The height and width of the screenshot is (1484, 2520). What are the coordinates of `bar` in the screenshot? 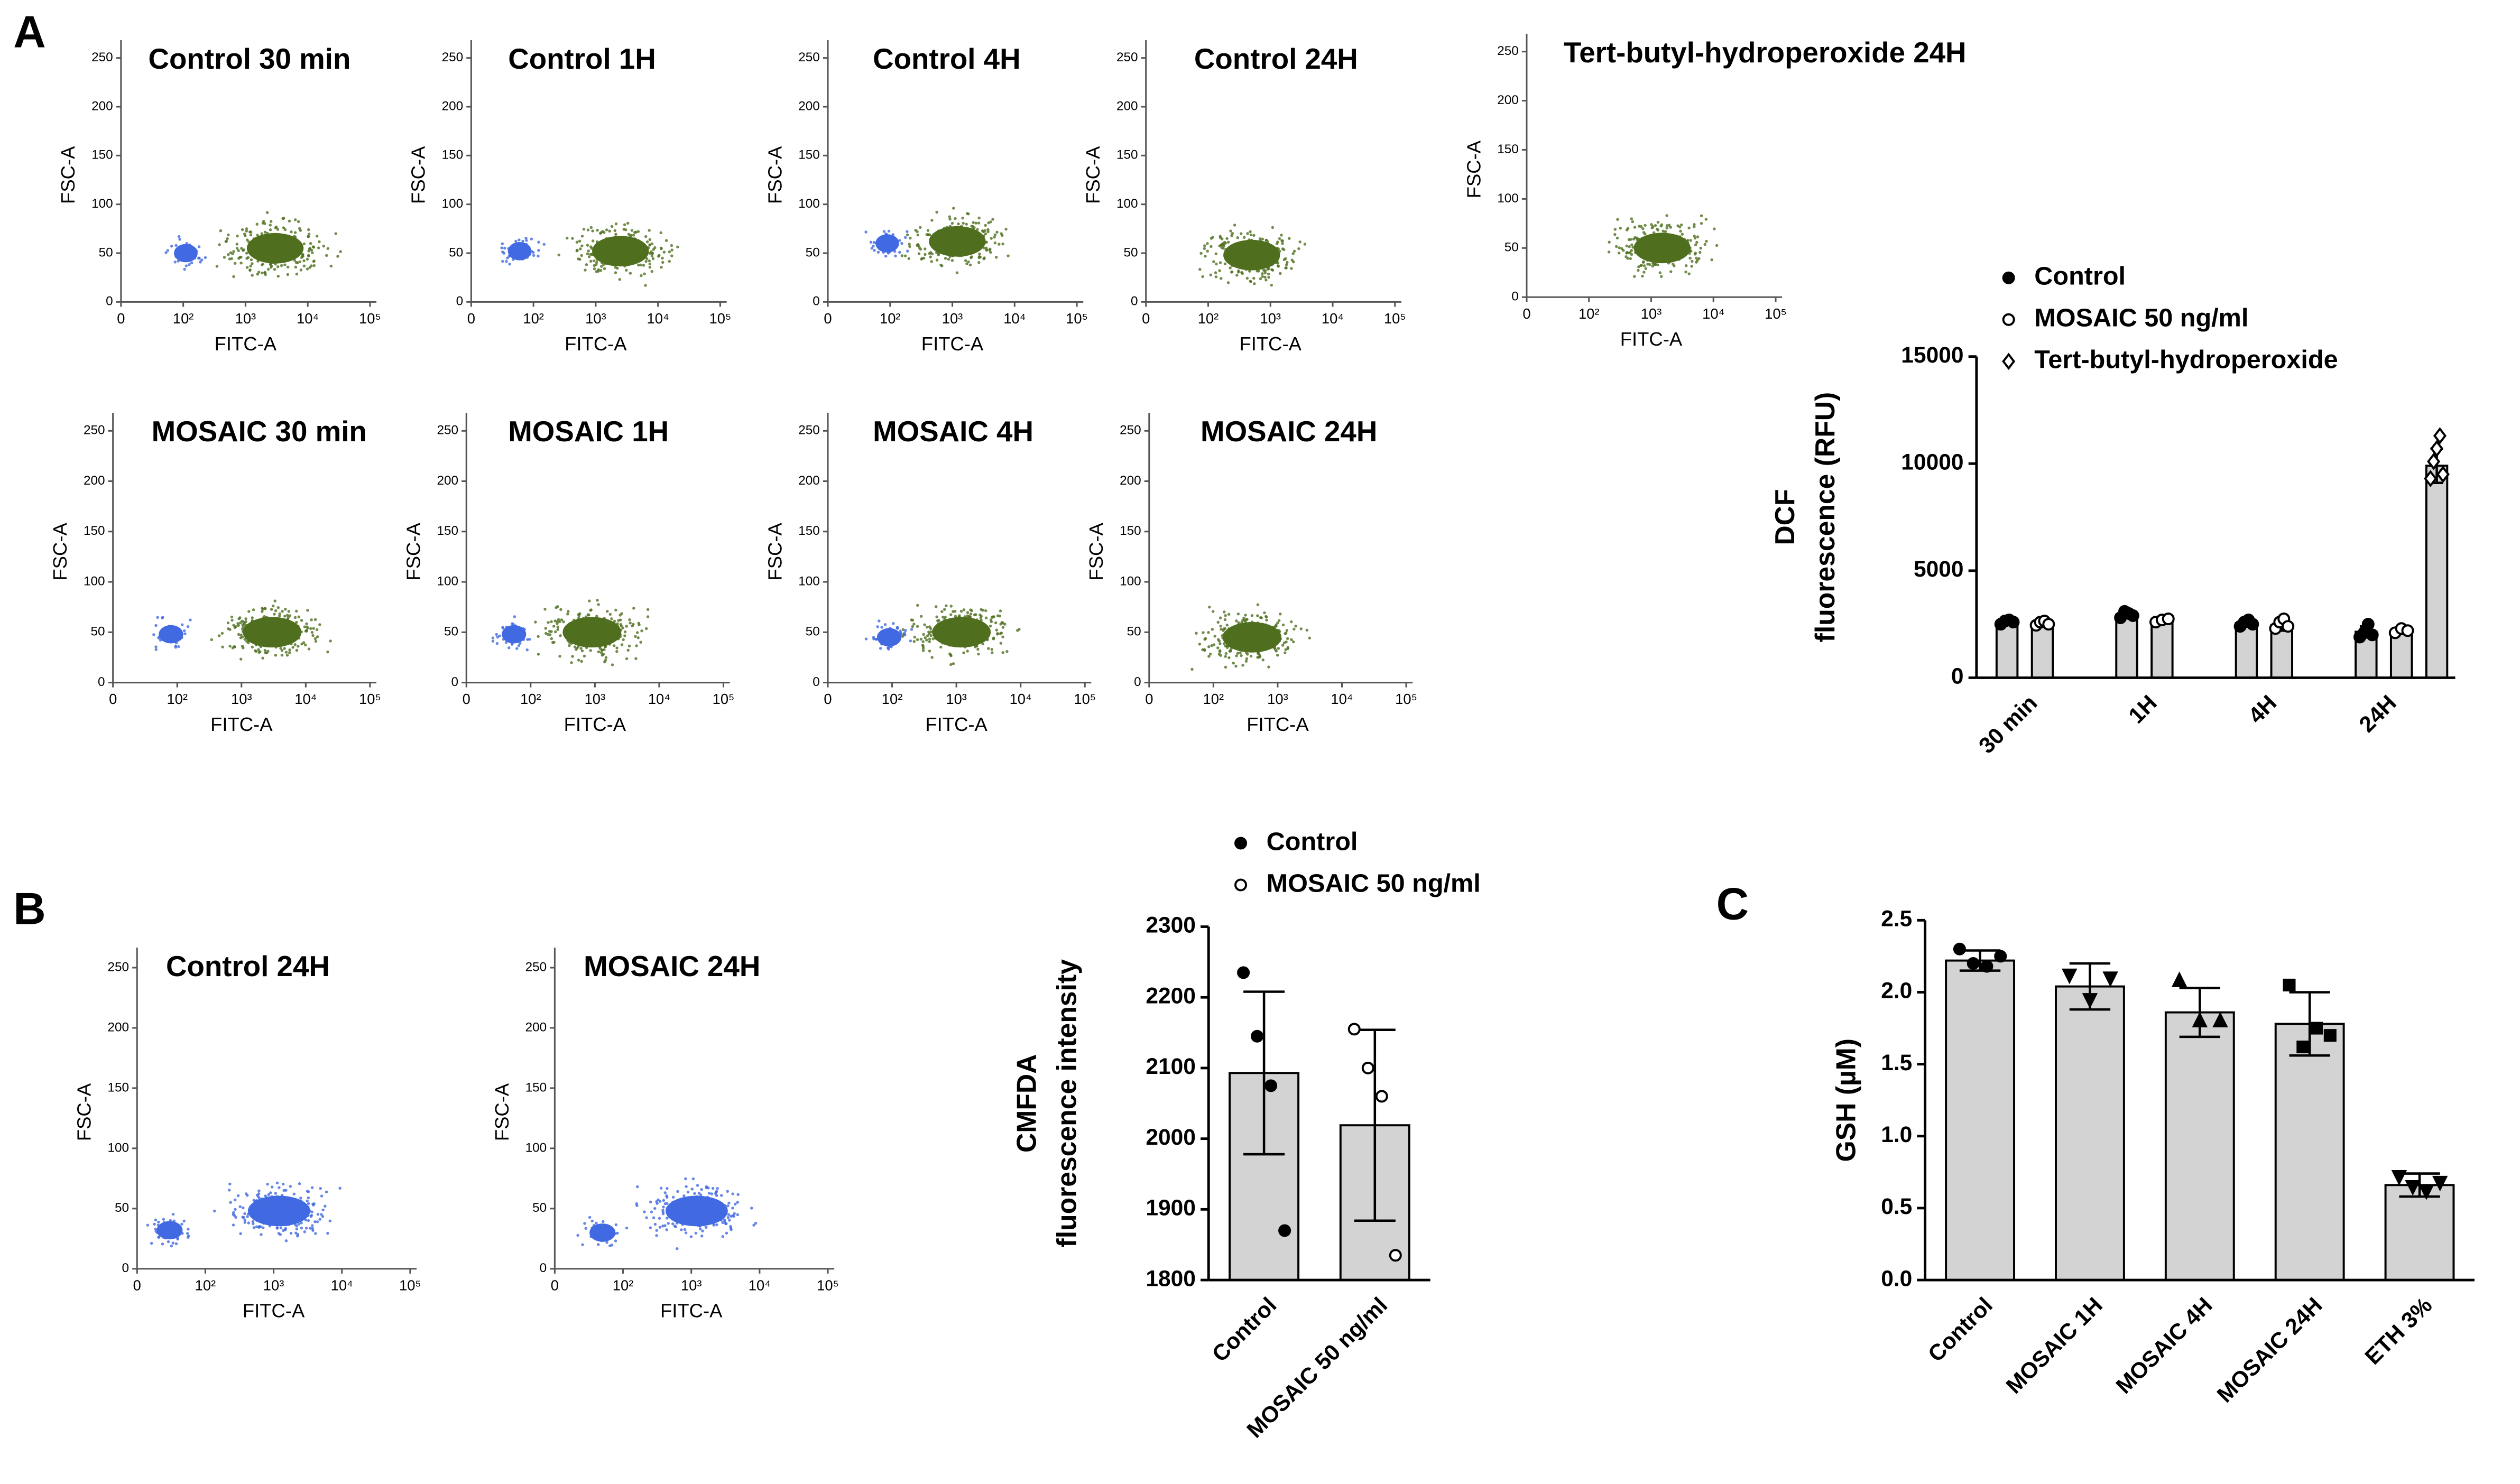 It's located at (2199, 1146).